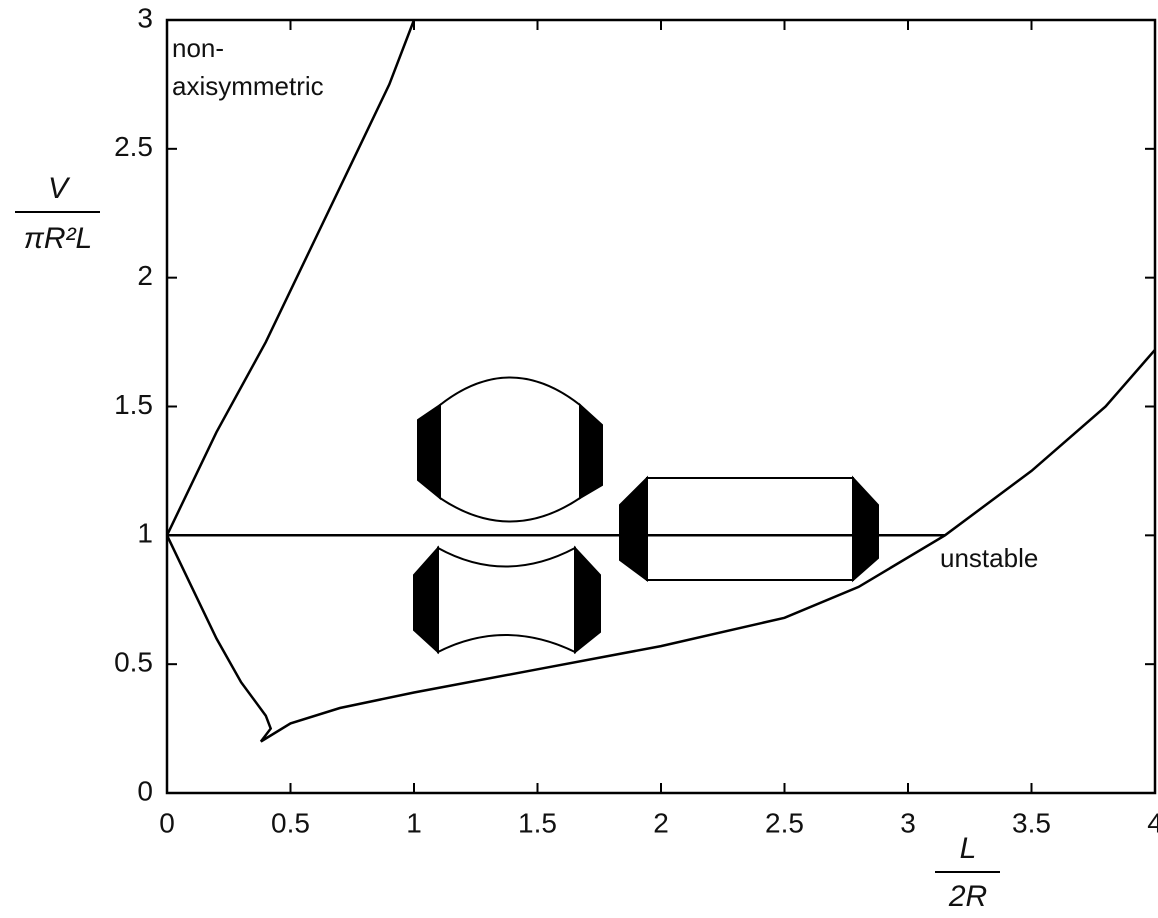 The height and width of the screenshot is (918, 1158). What do you see at coordinates (145, 790) in the screenshot?
I see `y-tick-label: 0` at bounding box center [145, 790].